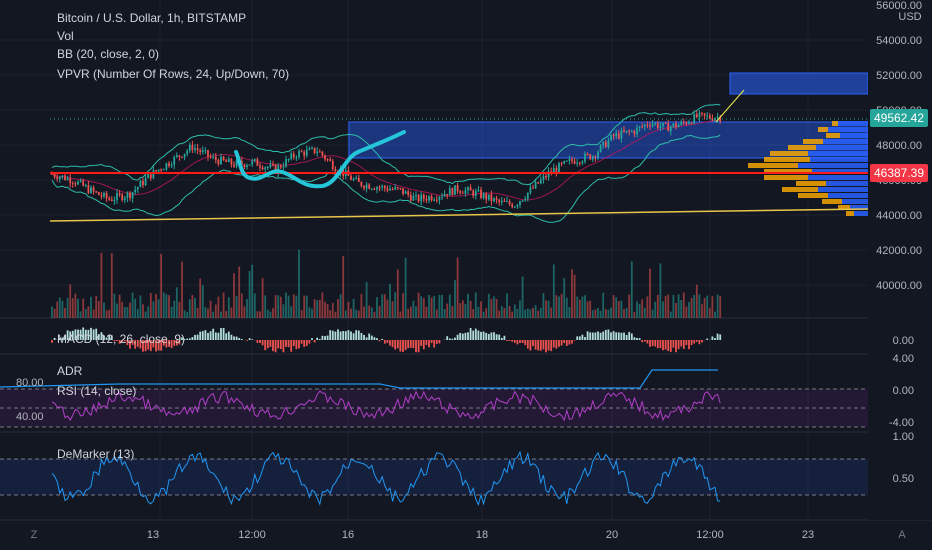 The image size is (932, 550). Describe the element at coordinates (730, 106) in the screenshot. I see `projection-arrow-line` at that location.